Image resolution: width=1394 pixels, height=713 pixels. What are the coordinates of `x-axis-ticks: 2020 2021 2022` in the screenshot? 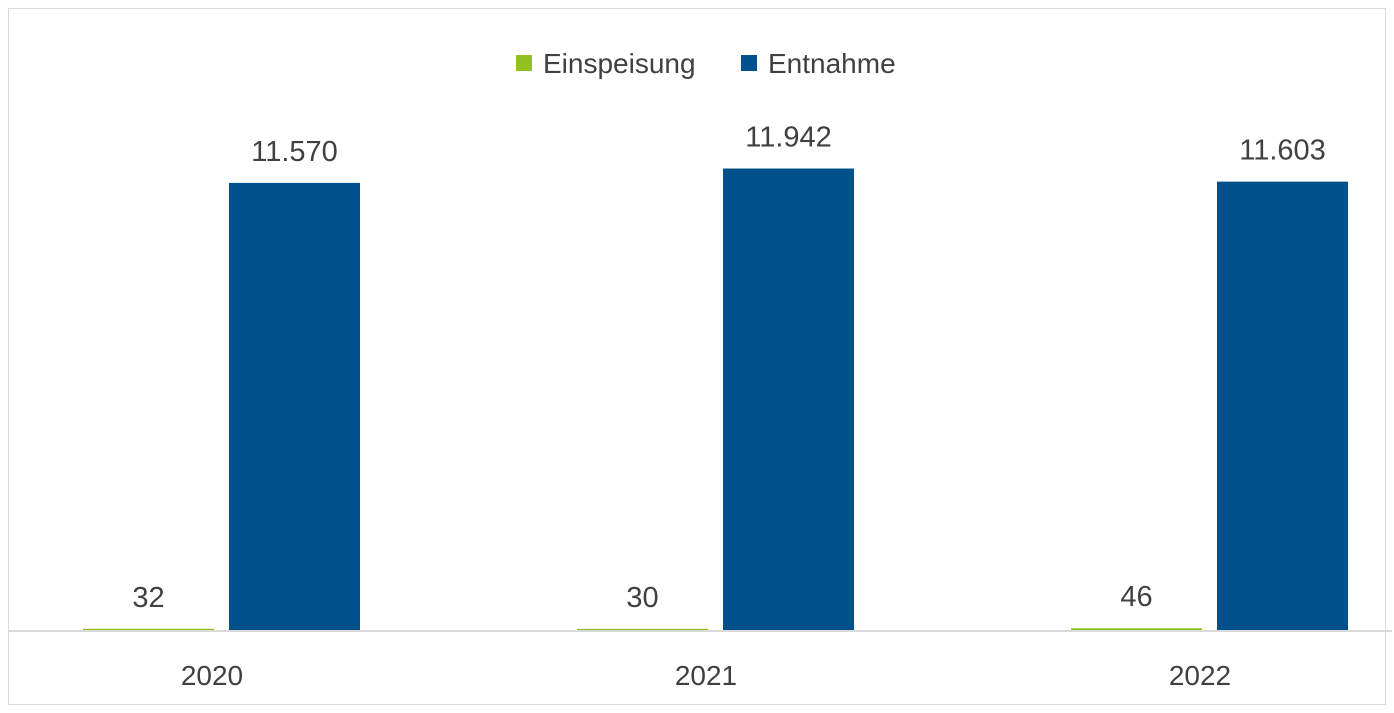 It's located at (706, 675).